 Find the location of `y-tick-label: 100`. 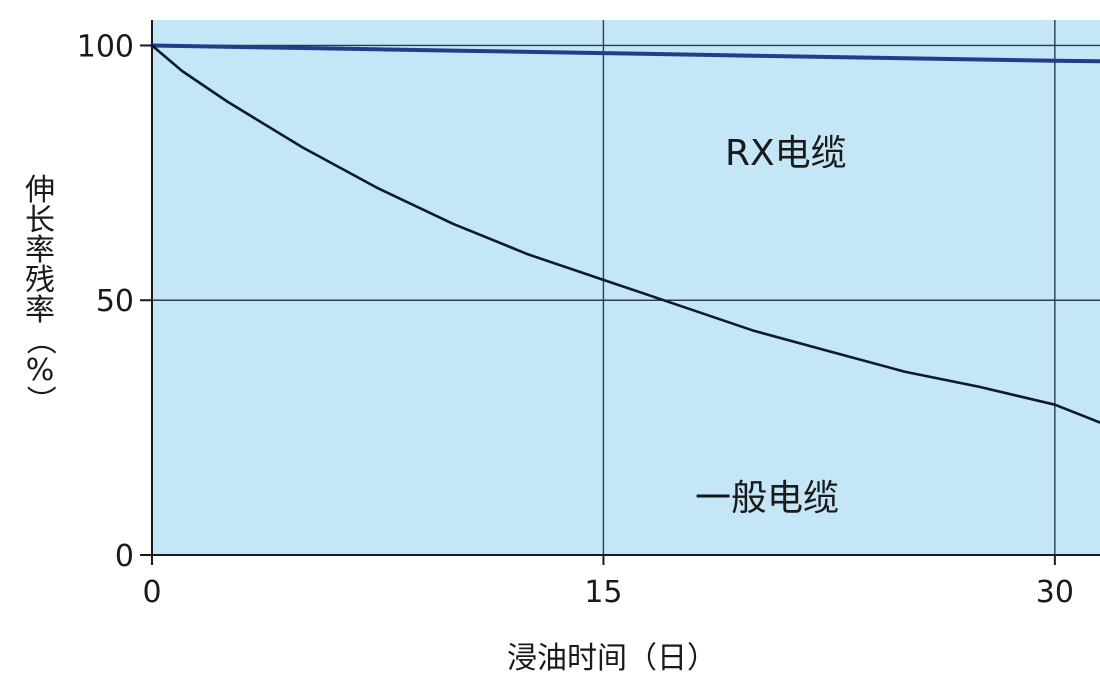

y-tick-label: 100 is located at coordinates (105, 46).